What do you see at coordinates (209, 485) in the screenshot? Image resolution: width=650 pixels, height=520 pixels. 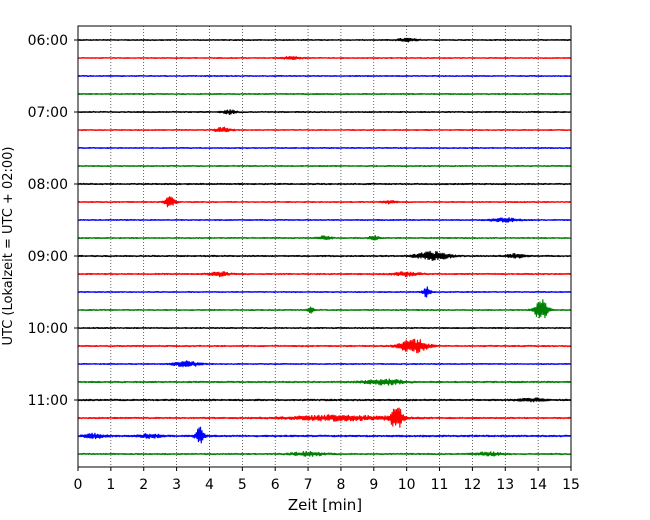 I see `x-tick-label-4: 4` at bounding box center [209, 485].